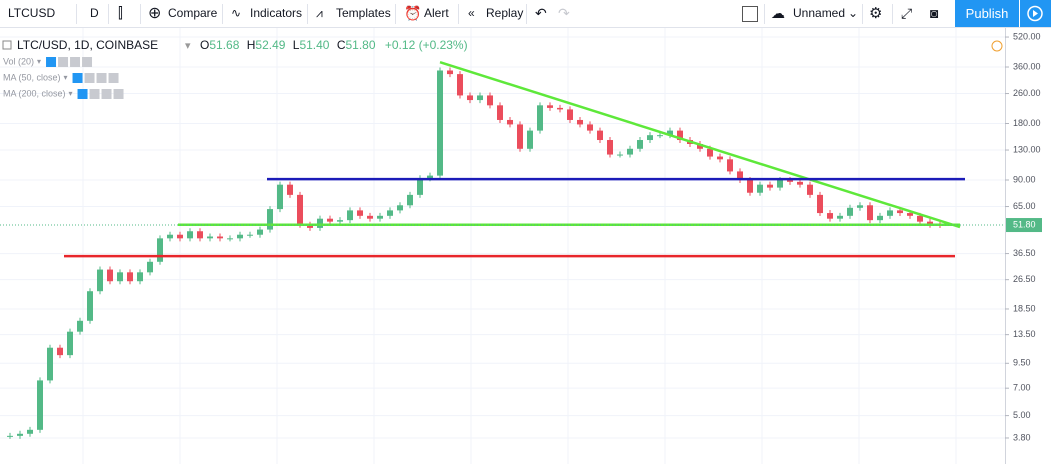  What do you see at coordinates (18, 61) in the screenshot?
I see `study-name: Vol (20)` at bounding box center [18, 61].